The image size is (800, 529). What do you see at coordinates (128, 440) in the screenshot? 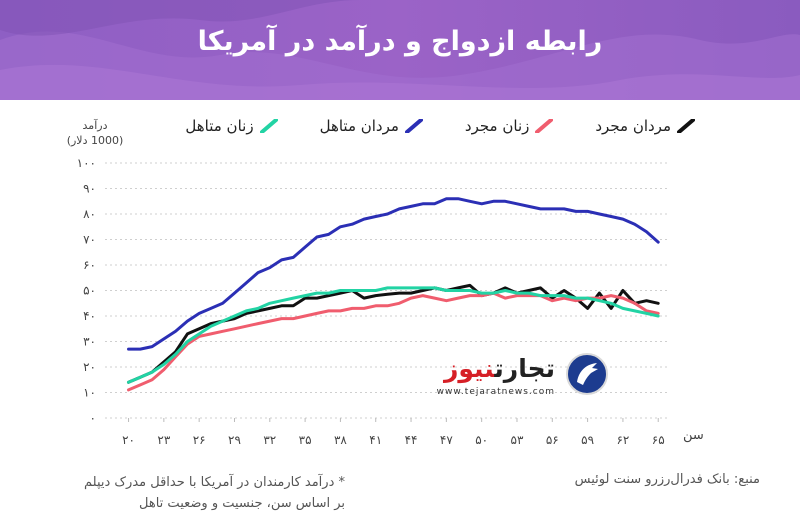
I see `x-tick-label: ۲۰` at bounding box center [128, 440].